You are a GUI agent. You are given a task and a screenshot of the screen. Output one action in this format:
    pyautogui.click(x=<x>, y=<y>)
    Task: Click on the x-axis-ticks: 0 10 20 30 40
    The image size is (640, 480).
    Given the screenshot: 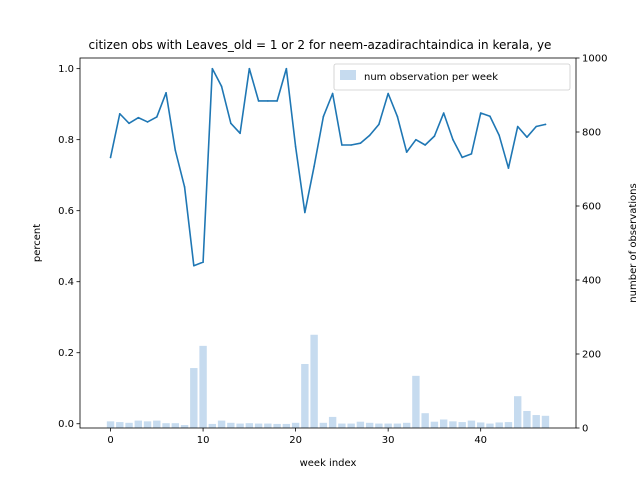 What is the action you would take?
    pyautogui.click(x=297, y=437)
    